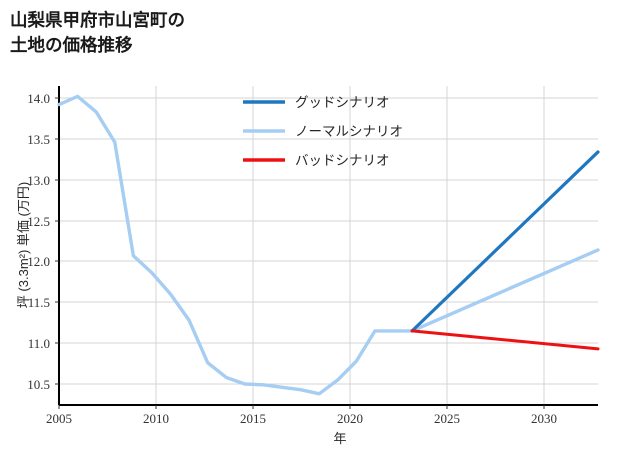  I want to click on x-tick-label: 2010, so click(156, 418).